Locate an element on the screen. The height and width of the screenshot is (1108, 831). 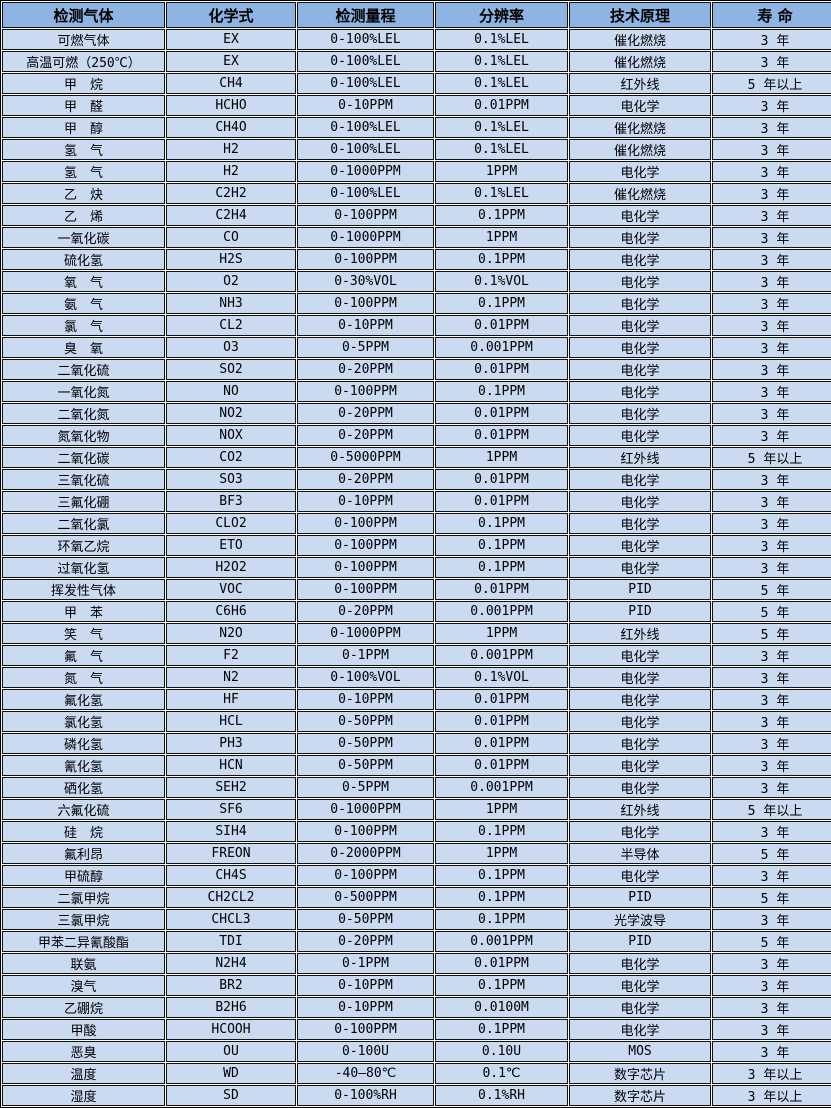
table-row: 二氧化碳 CO2 0-5000PPM 1PPM 红外线 5 年以上 is located at coordinates (416, 457).